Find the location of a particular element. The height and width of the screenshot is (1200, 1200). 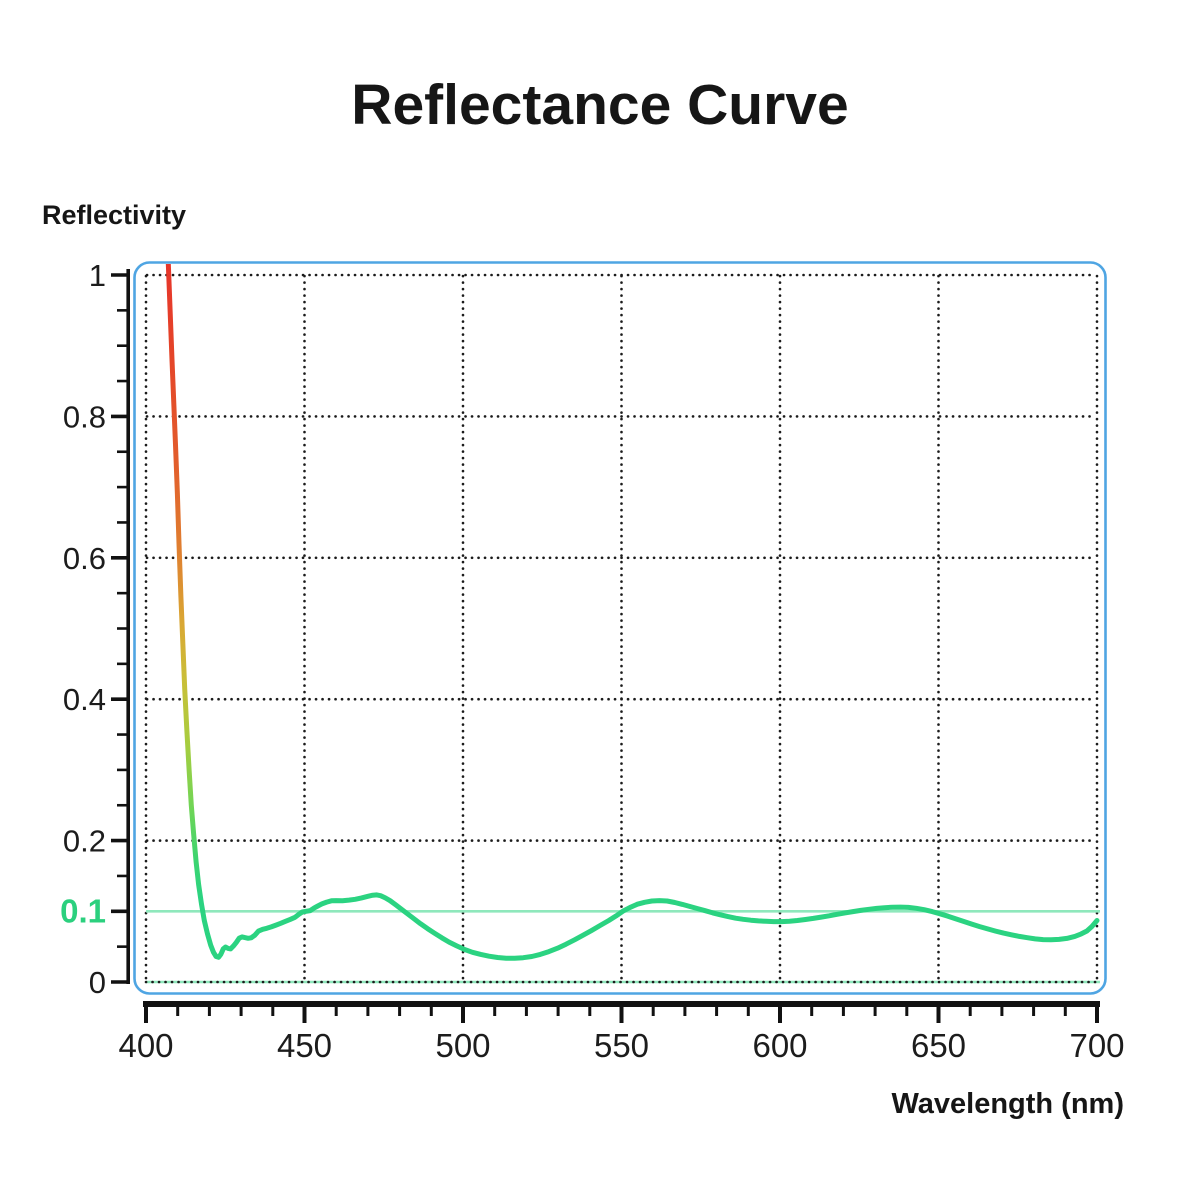

x-tick-label: 700 is located at coordinates (1096, 1045).